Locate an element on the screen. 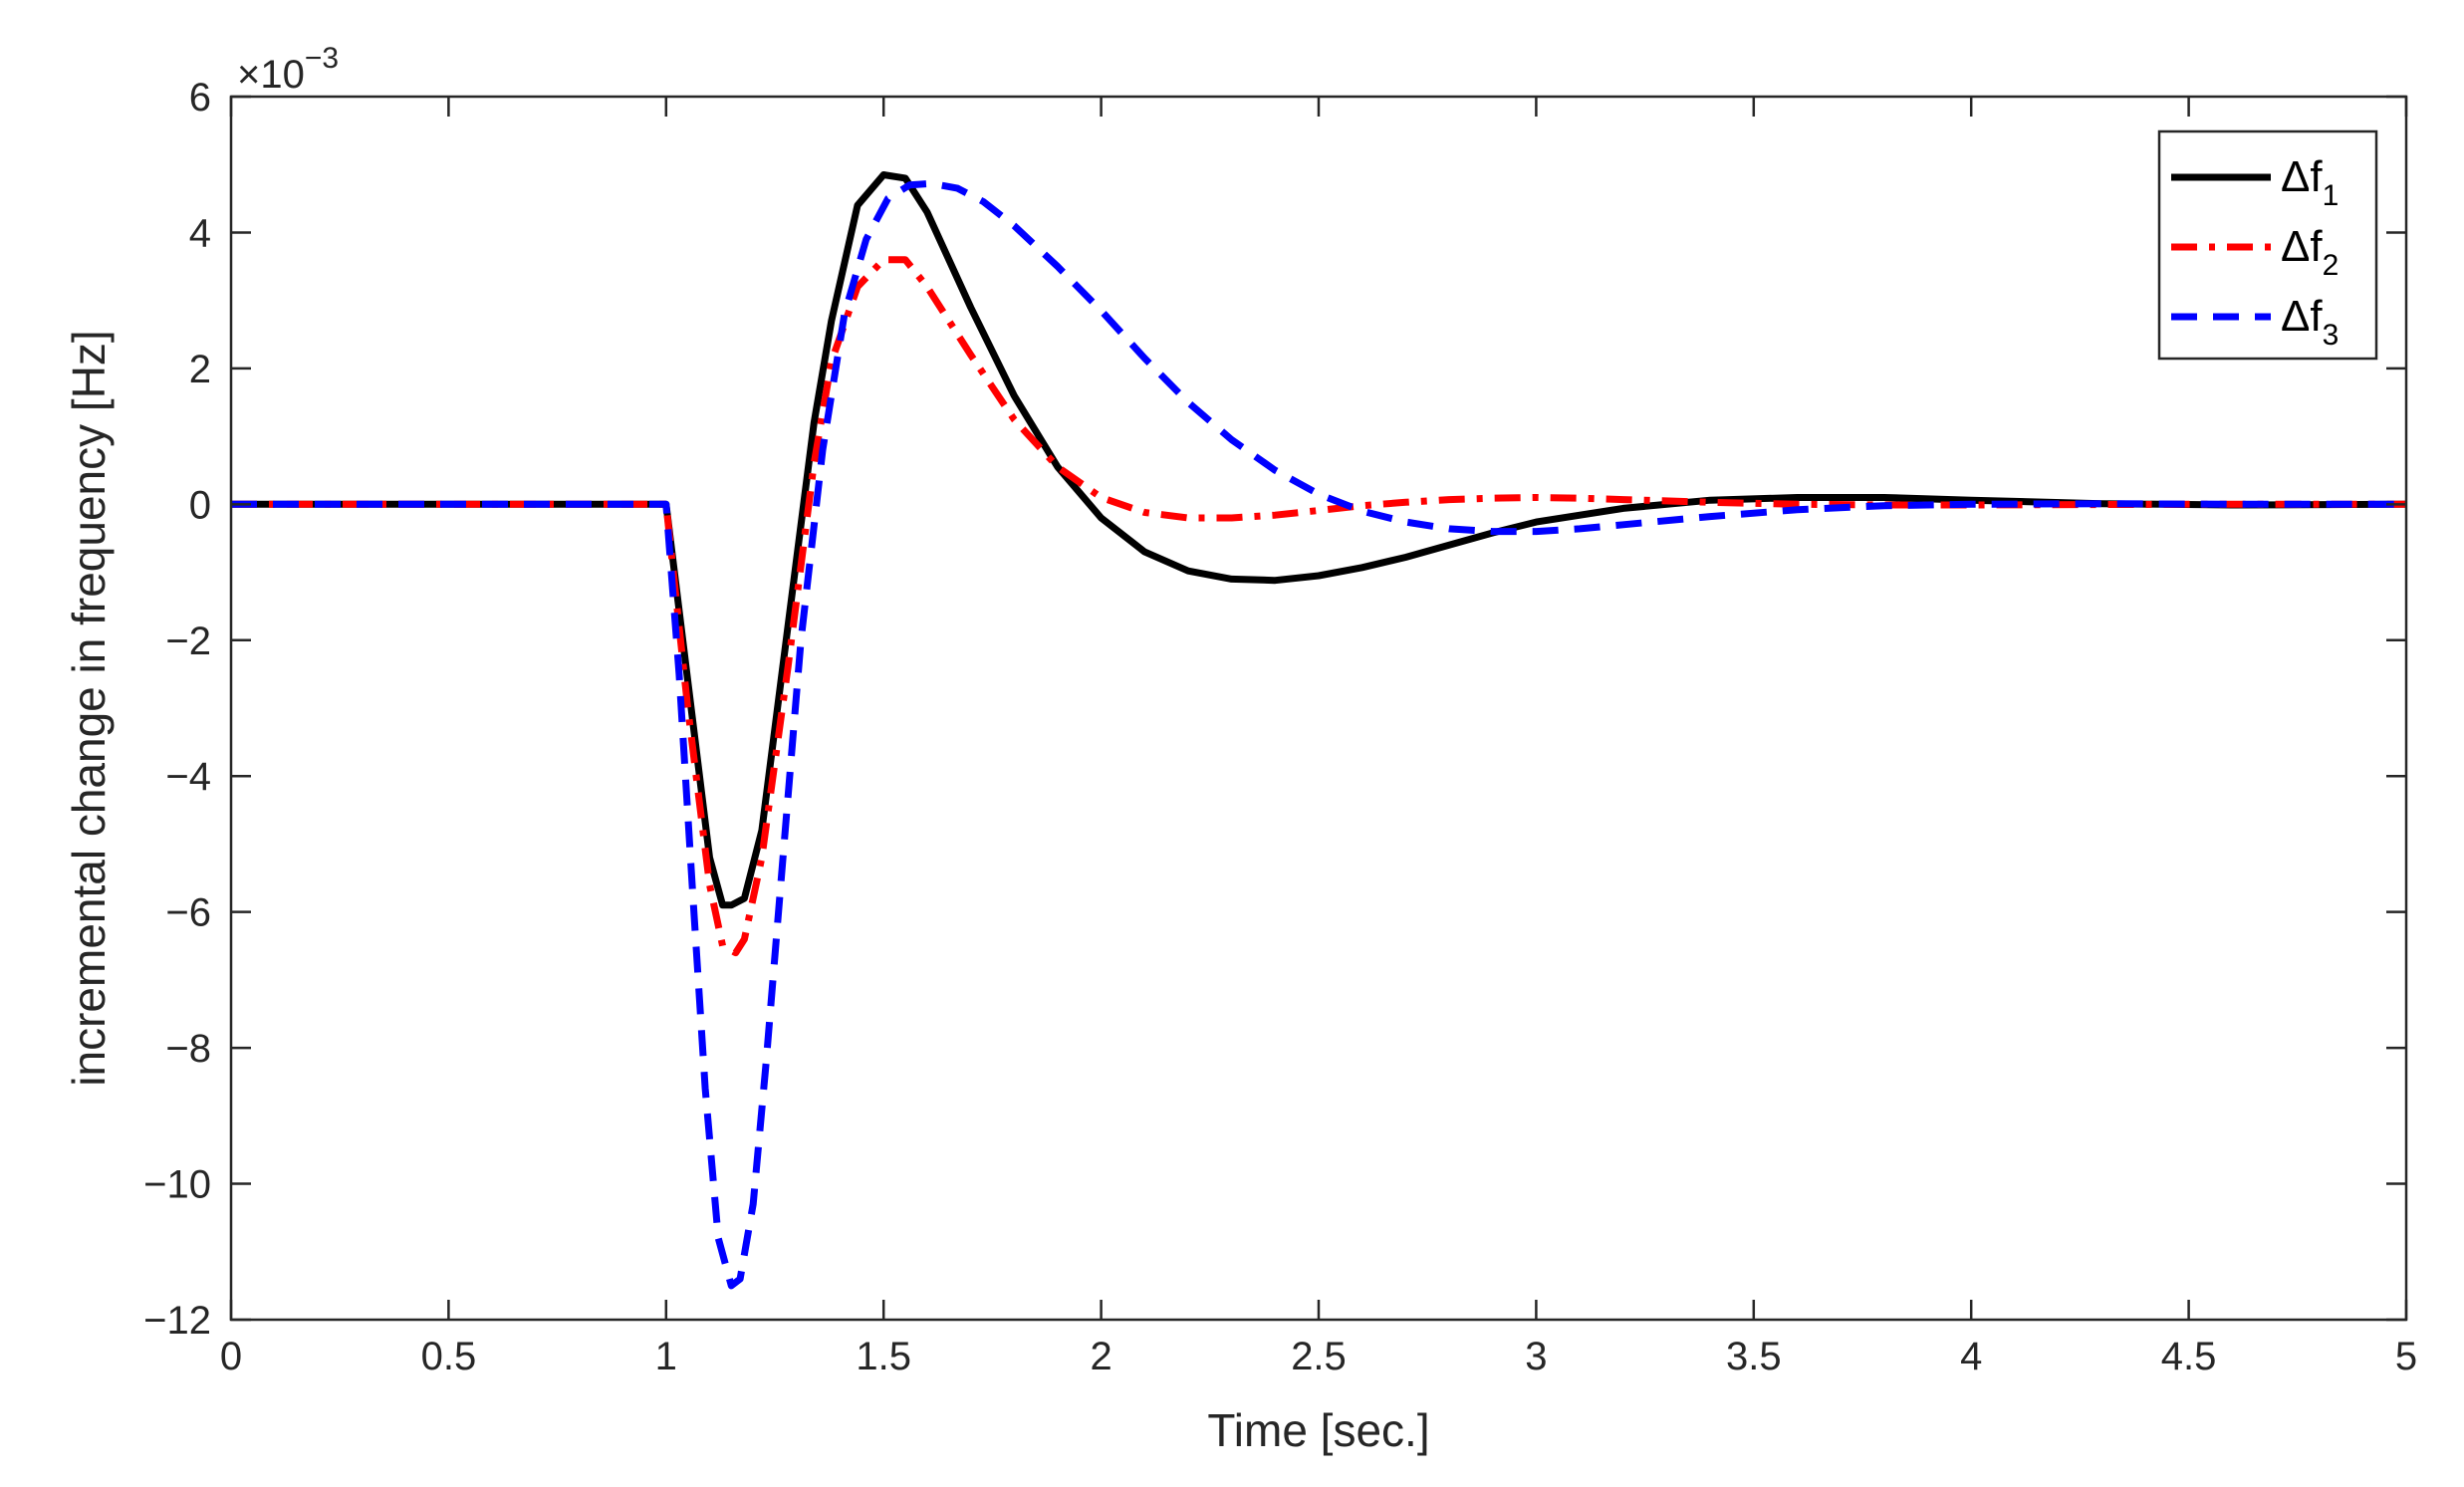 The height and width of the screenshot is (1487, 2464). x-tick-label: 4 is located at coordinates (1971, 1356).